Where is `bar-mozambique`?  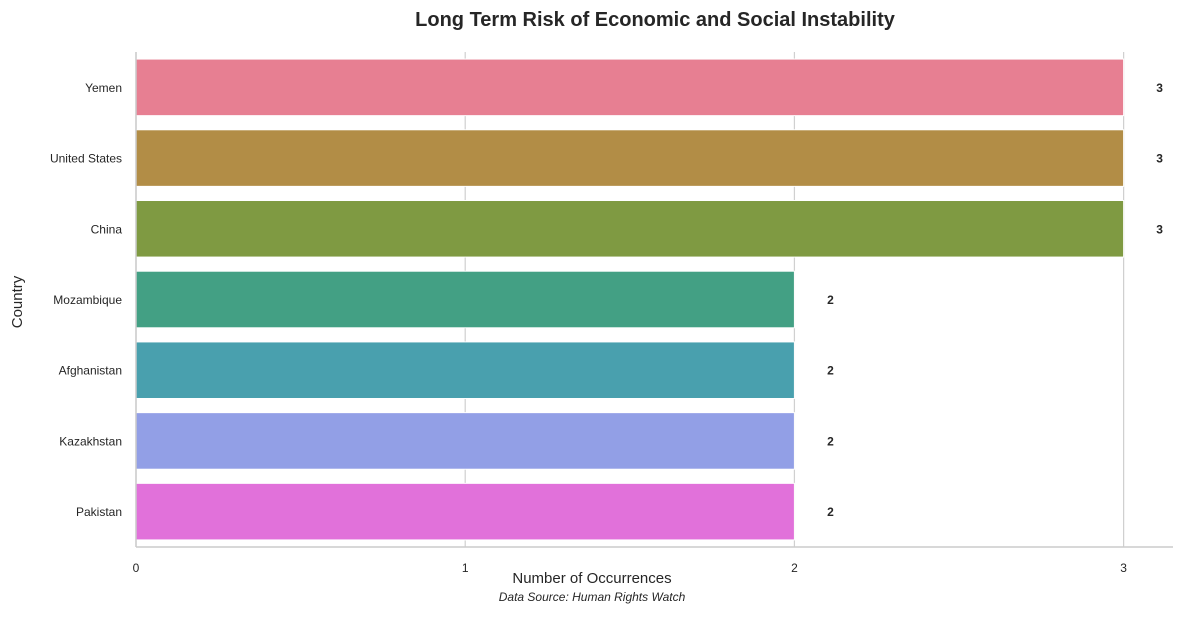 bar-mozambique is located at coordinates (465, 299).